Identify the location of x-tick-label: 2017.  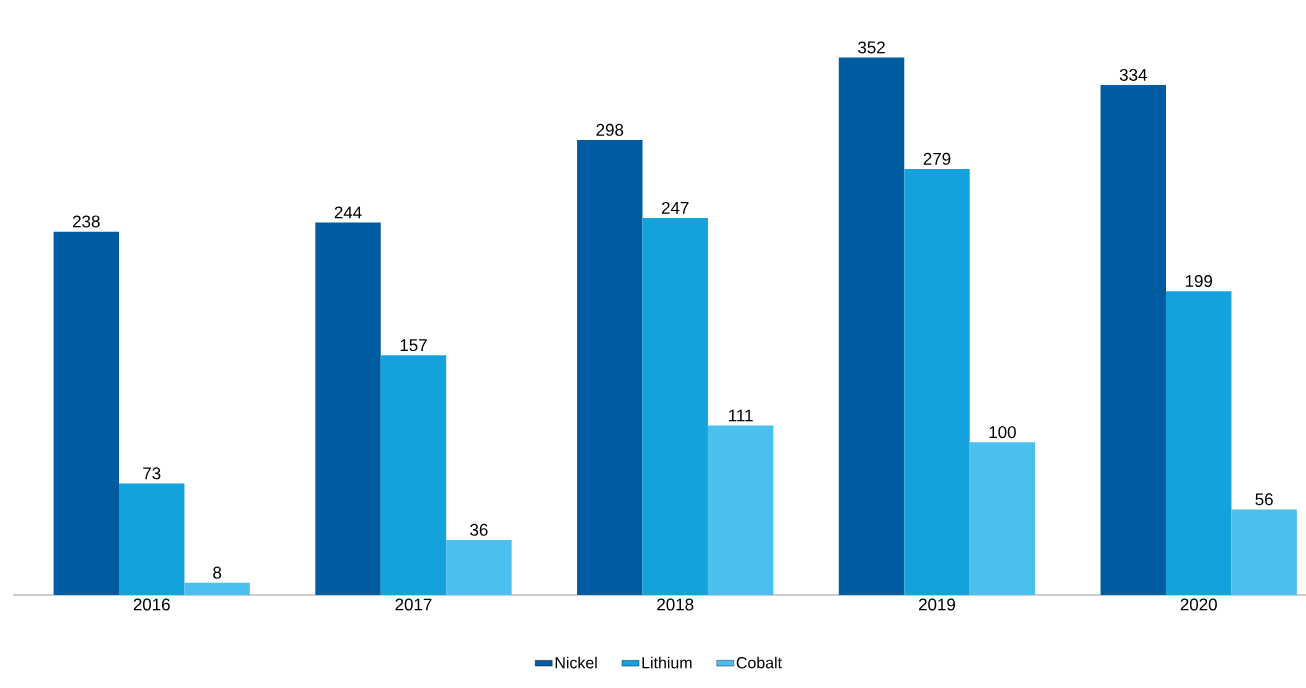
(413, 604).